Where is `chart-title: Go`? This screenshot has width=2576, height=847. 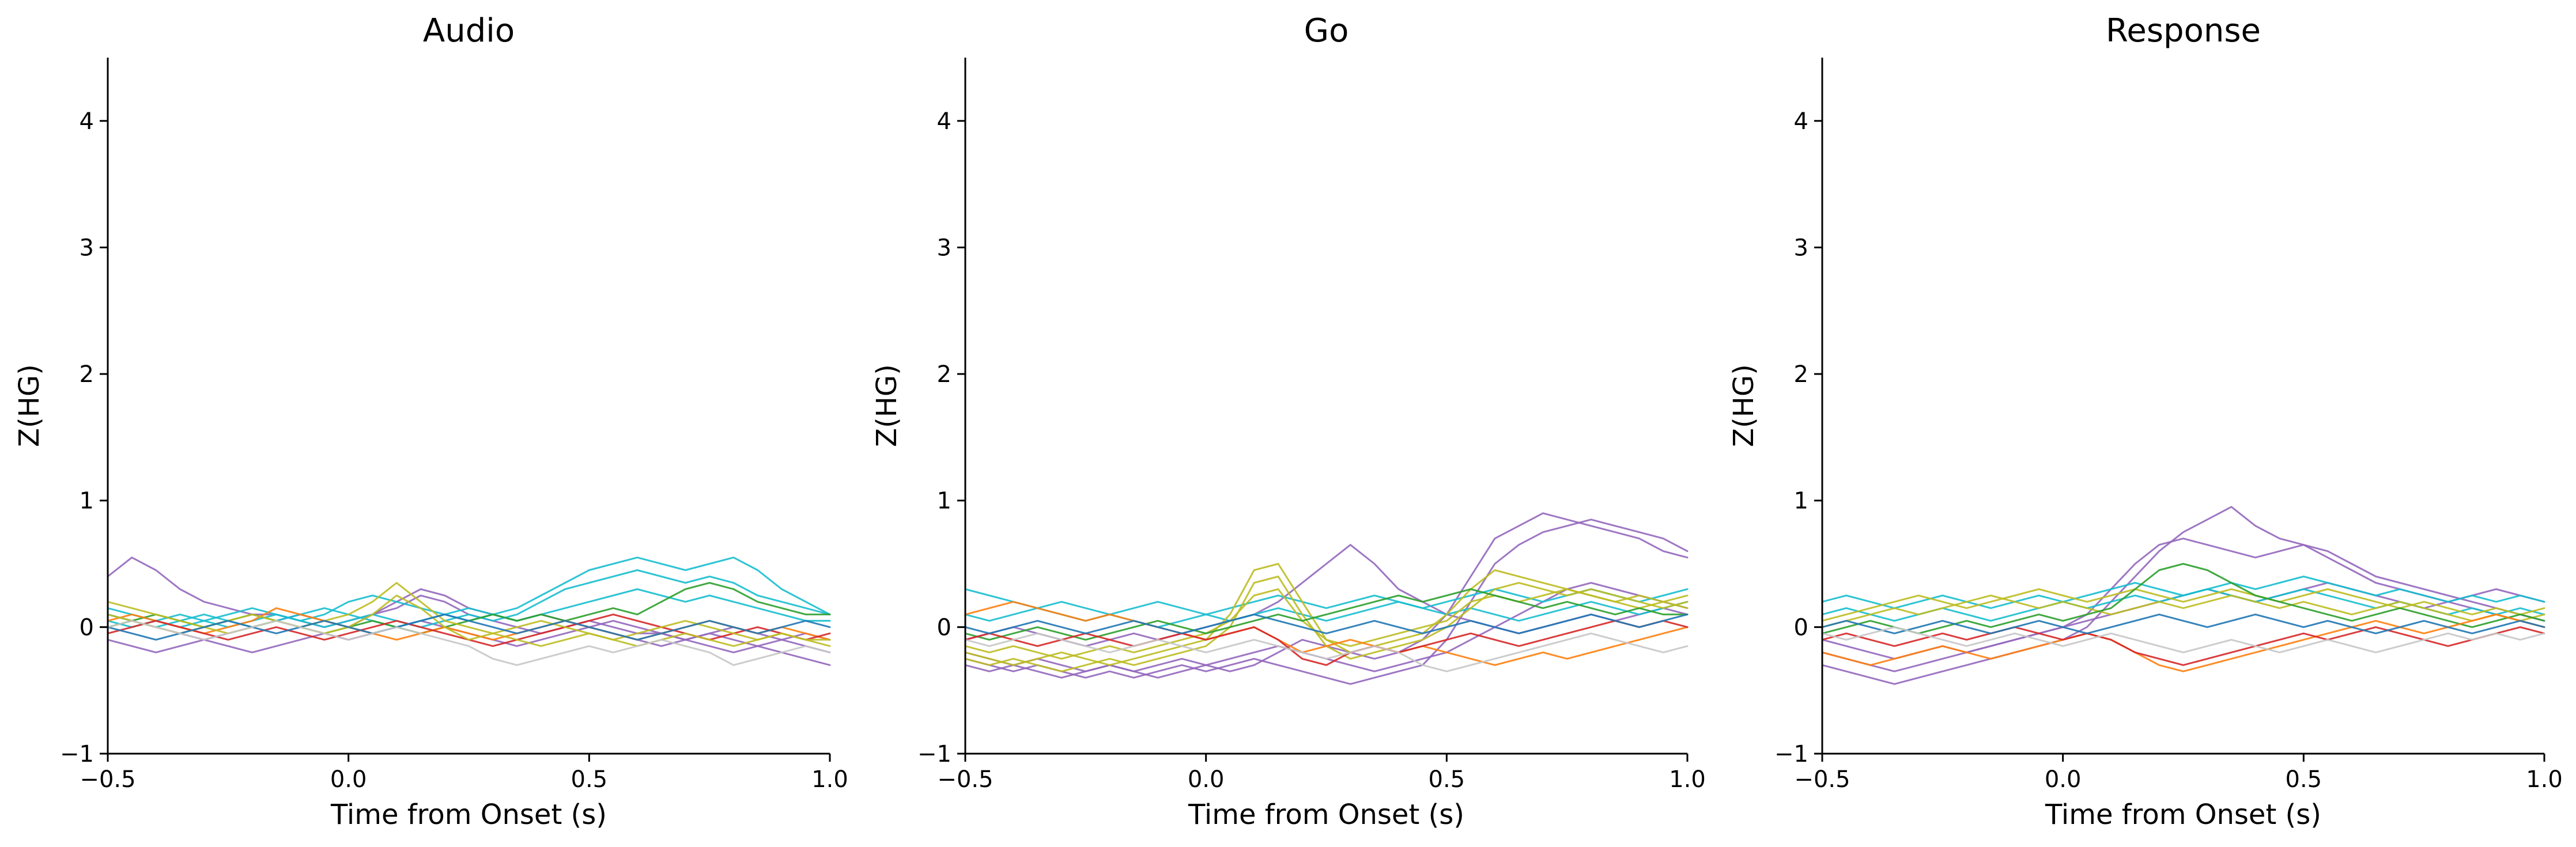 chart-title: Go is located at coordinates (1326, 31).